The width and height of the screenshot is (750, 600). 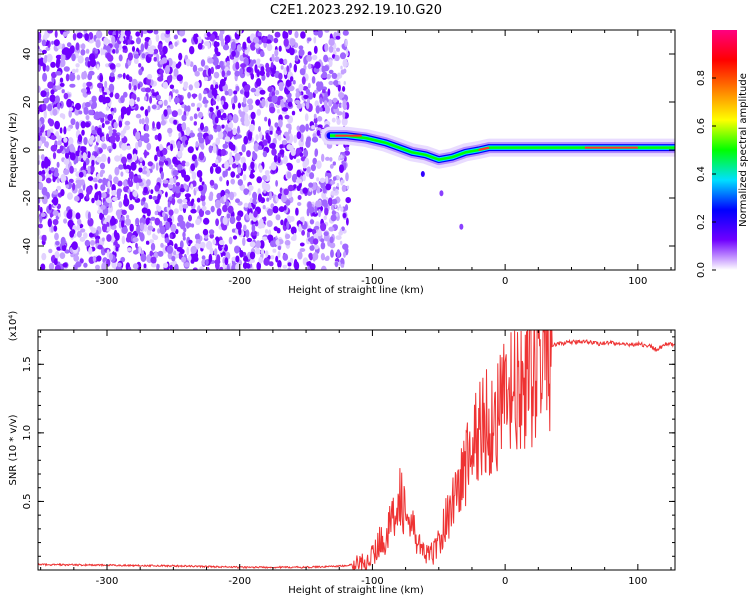 What do you see at coordinates (356, 590) in the screenshot?
I see `snr-x-label: Height of straight line (km)` at bounding box center [356, 590].